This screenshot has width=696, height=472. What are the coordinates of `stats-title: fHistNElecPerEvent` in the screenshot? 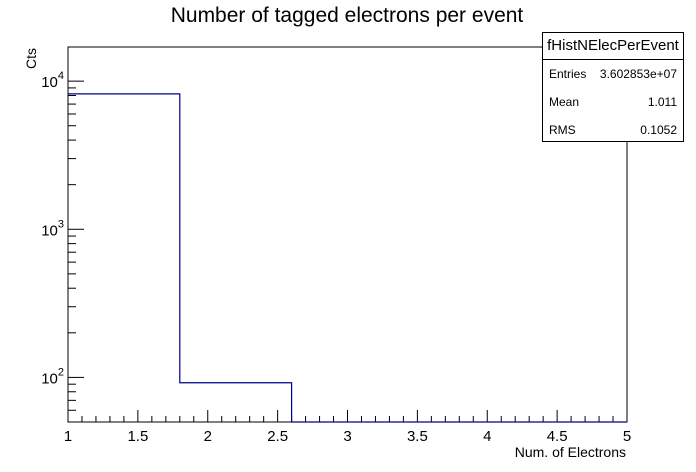 It's located at (613, 46).